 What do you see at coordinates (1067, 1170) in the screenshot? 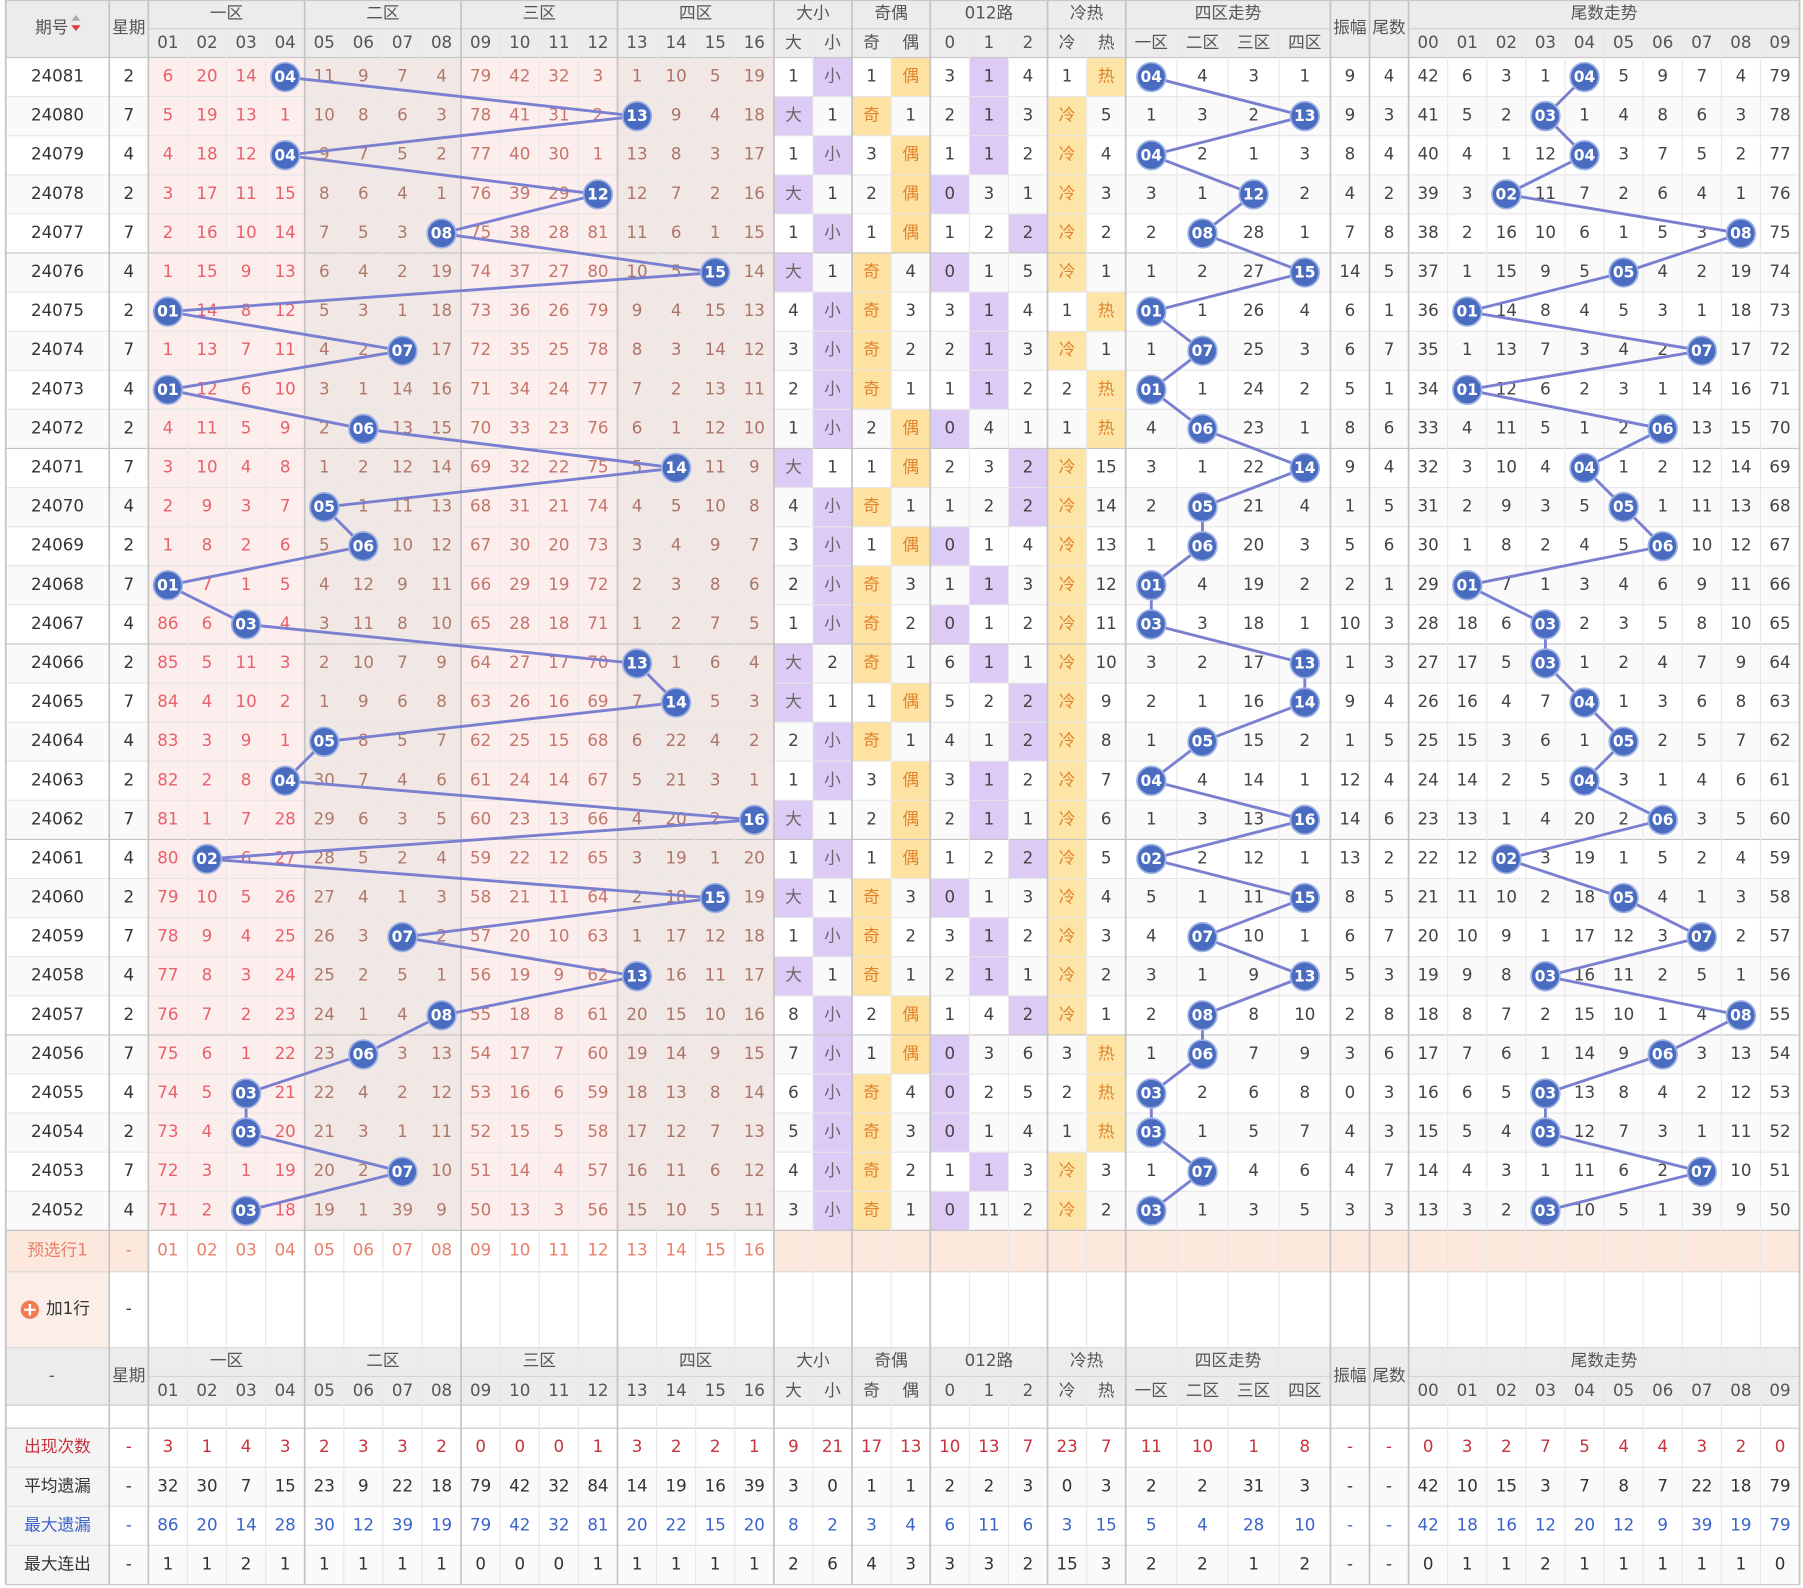
I see `cell-text: 冷` at bounding box center [1067, 1170].